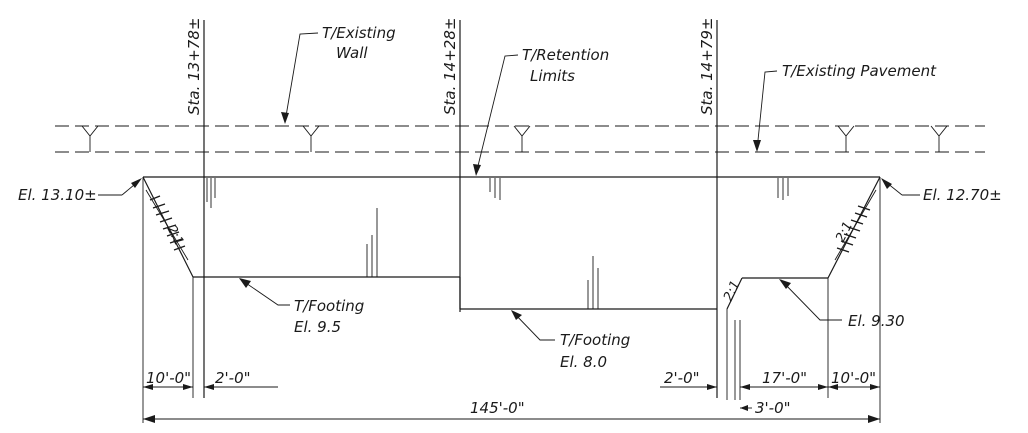  What do you see at coordinates (773, 408) in the screenshot?
I see `dim-right-3: 3'-0"` at bounding box center [773, 408].